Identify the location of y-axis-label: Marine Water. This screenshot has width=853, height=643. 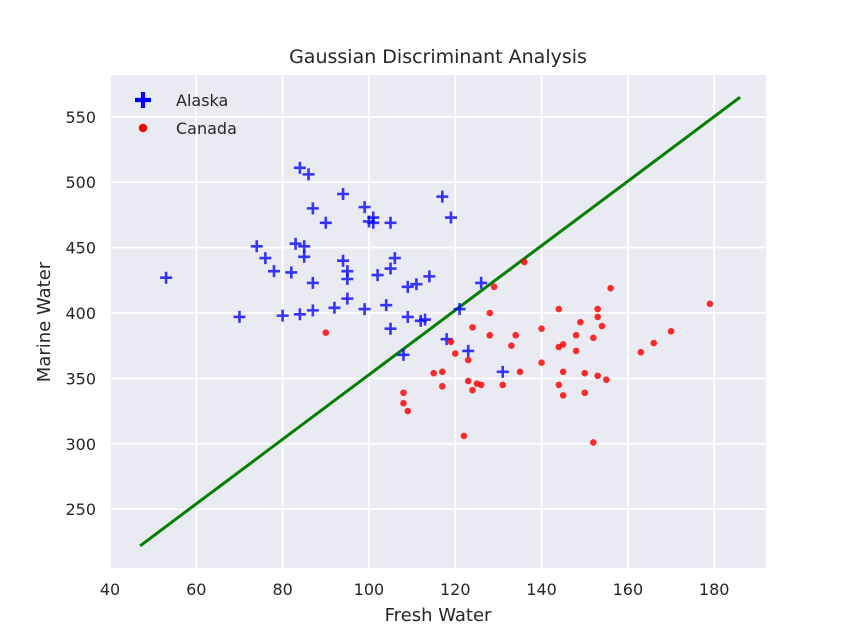
(44, 321).